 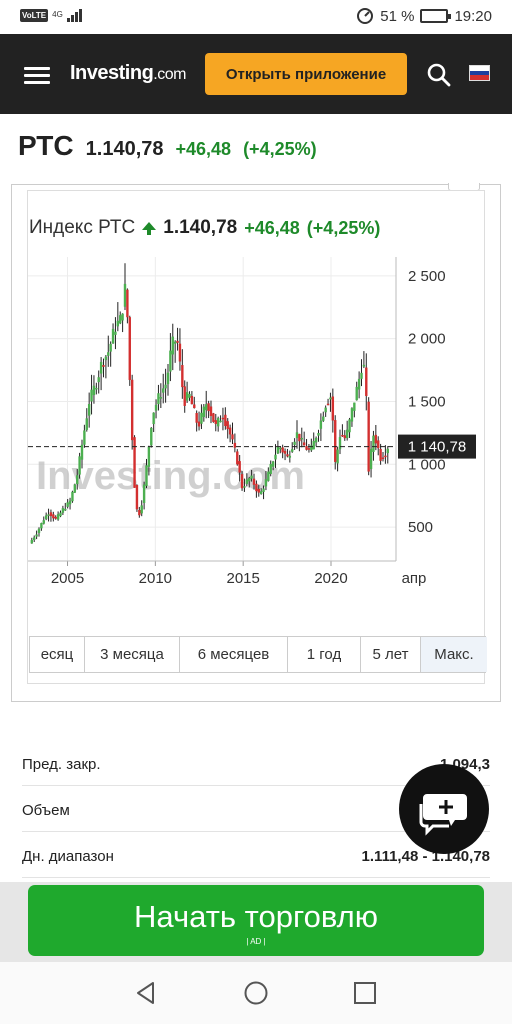 I want to click on range-option: 6 месяцев, so click(x=234, y=654).